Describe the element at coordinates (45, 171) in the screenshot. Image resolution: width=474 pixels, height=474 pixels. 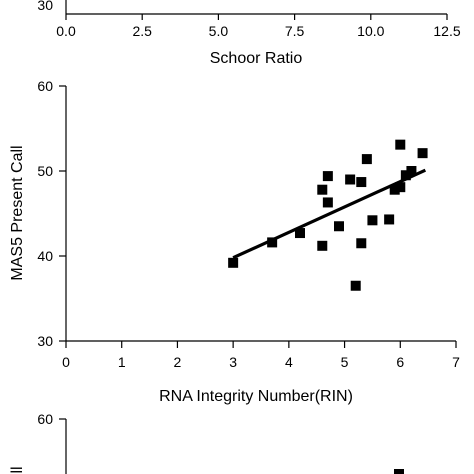
I see `mid-y-tick-label: 50` at that location.